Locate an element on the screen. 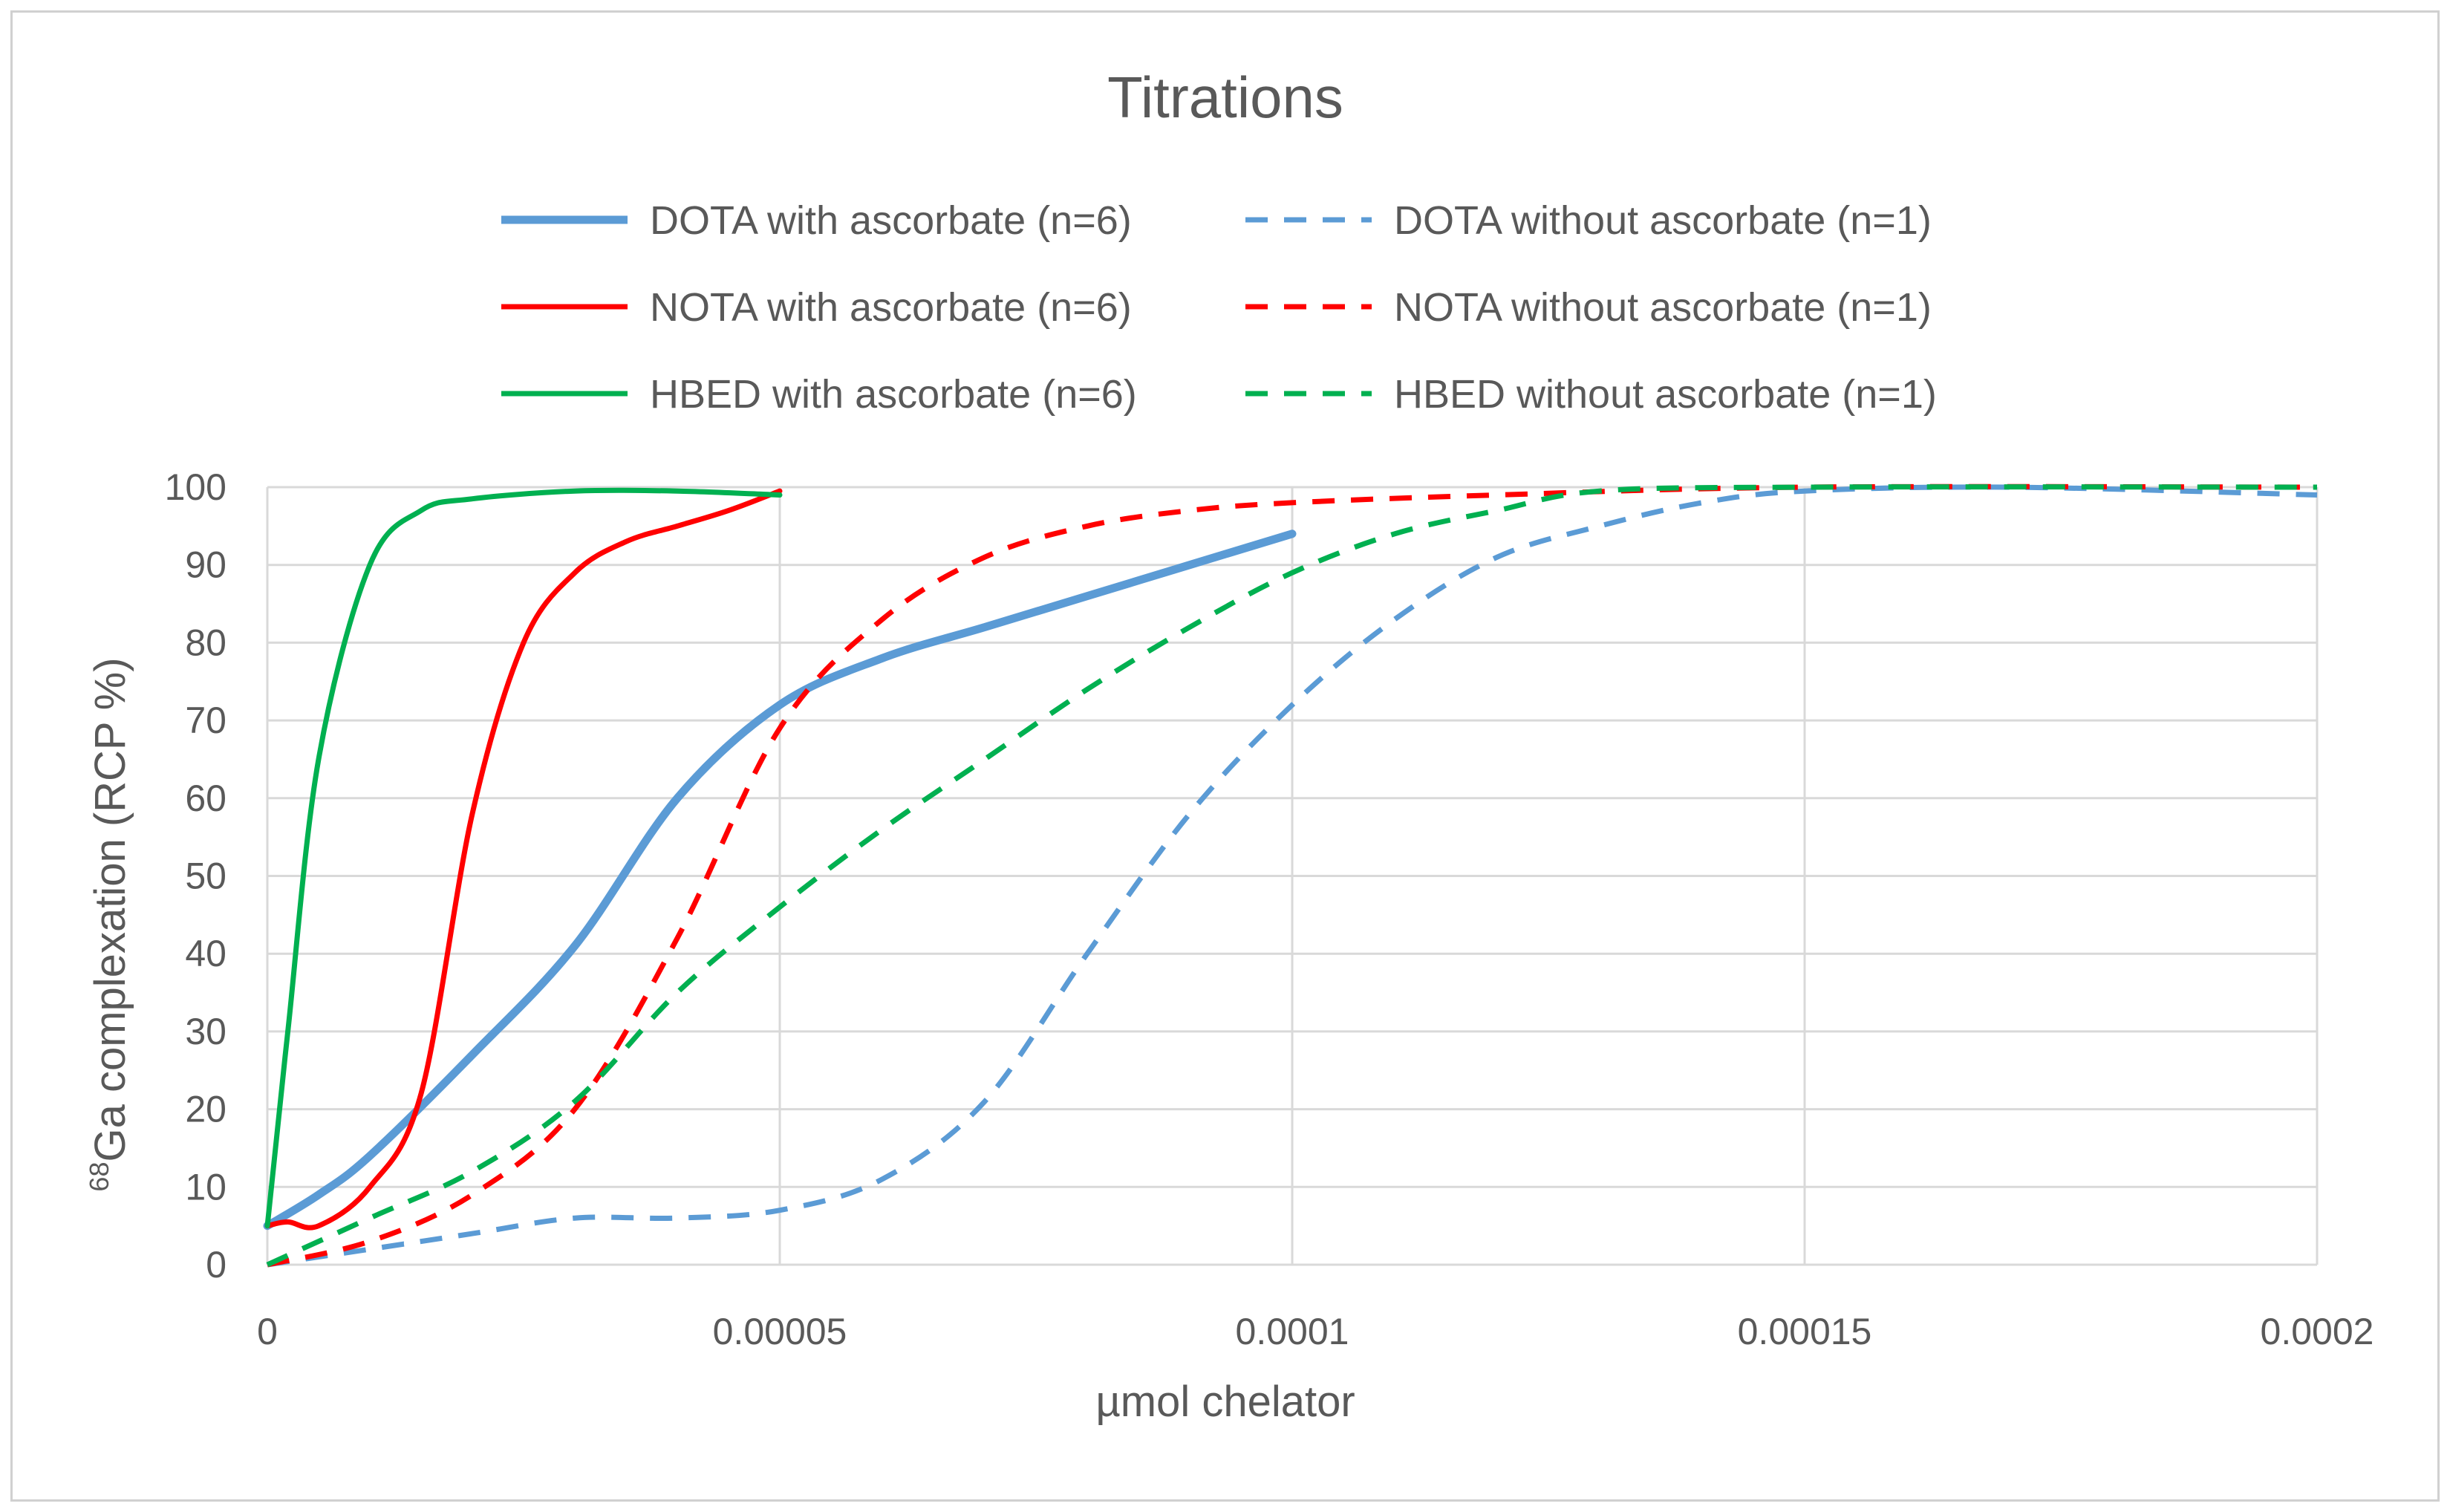 The width and height of the screenshot is (2450, 1512). legend-label: DOTA without ascorbate (n=1) is located at coordinates (1663, 220).